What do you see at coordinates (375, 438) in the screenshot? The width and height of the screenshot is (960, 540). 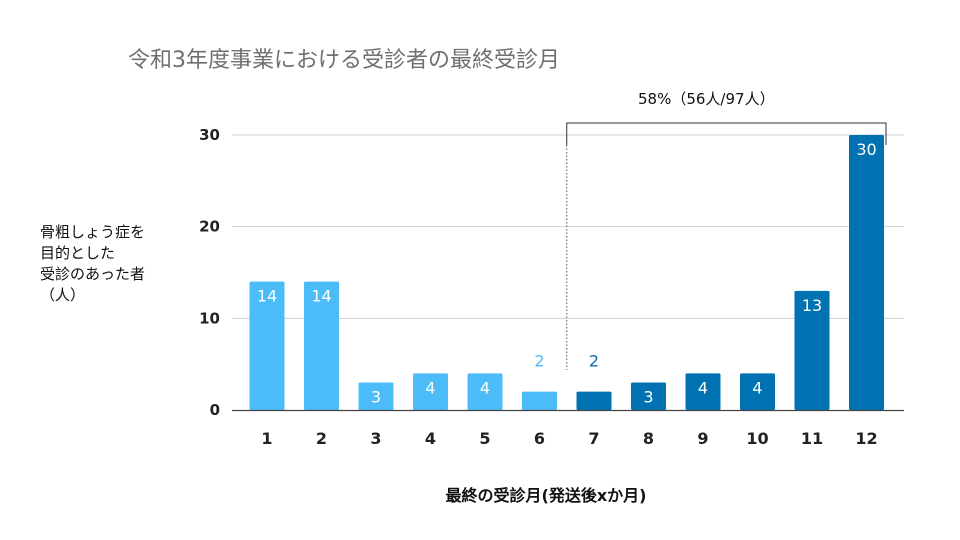 I see `x-tick-label: 3` at bounding box center [375, 438].